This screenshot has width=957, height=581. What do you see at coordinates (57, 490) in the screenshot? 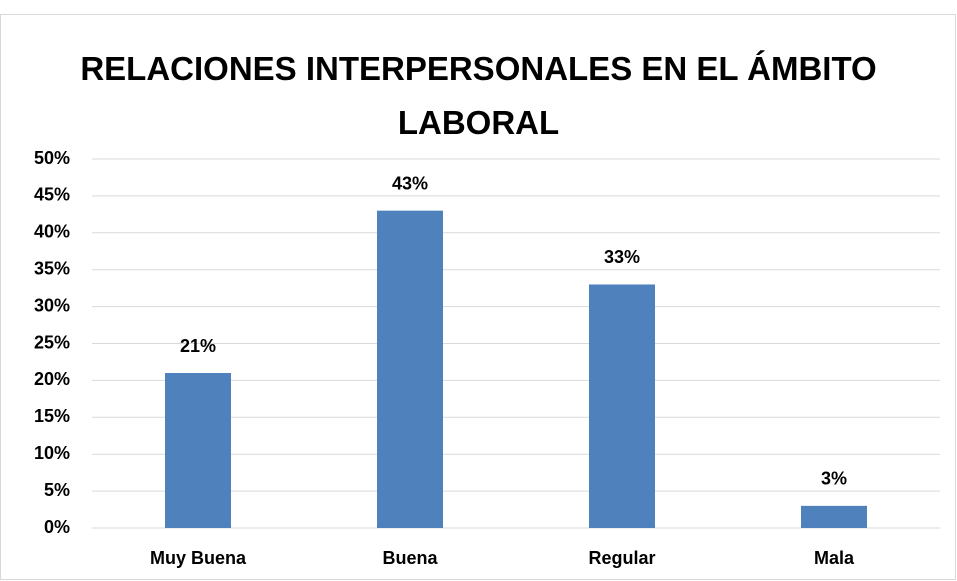
I see `y-tick-label: 5%` at bounding box center [57, 490].